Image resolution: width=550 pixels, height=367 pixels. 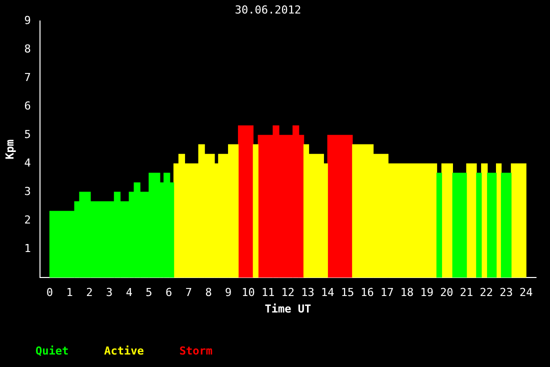 I want to click on x-tick-label: 5, so click(x=149, y=293).